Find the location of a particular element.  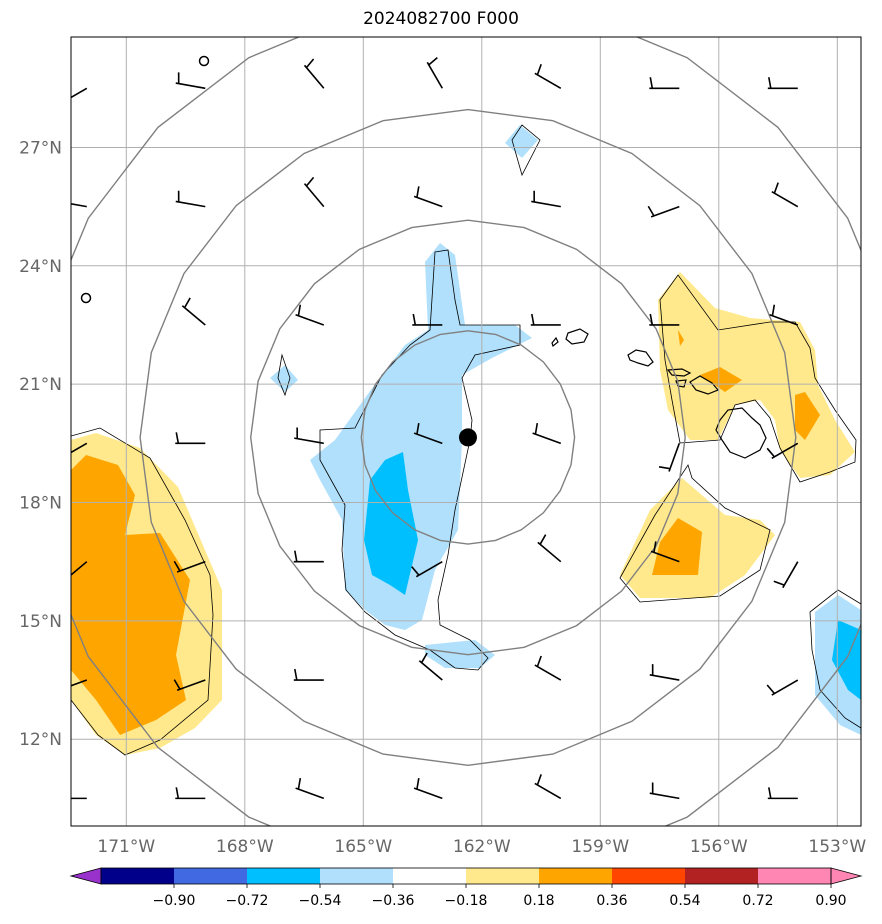

latitude-label: 15°N is located at coordinates (40, 622).